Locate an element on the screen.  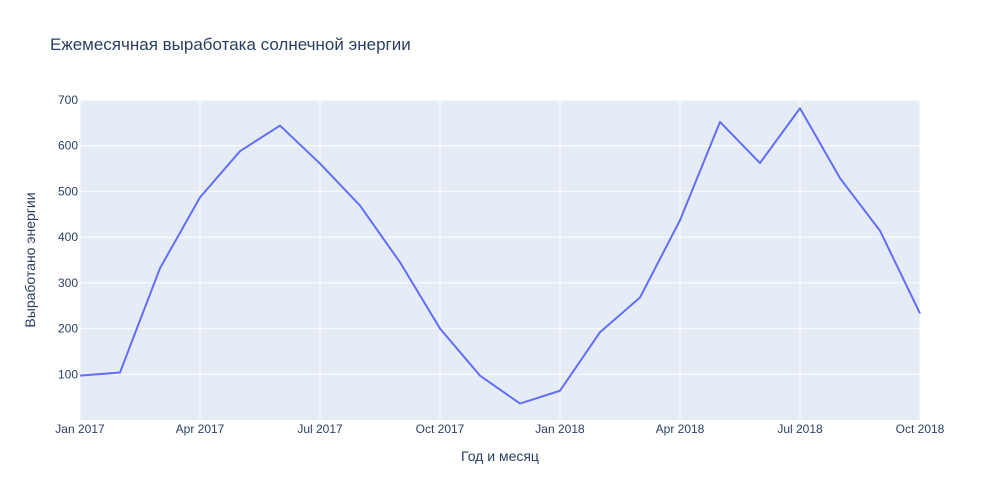
y-tick-label: 500 is located at coordinates (68, 191).